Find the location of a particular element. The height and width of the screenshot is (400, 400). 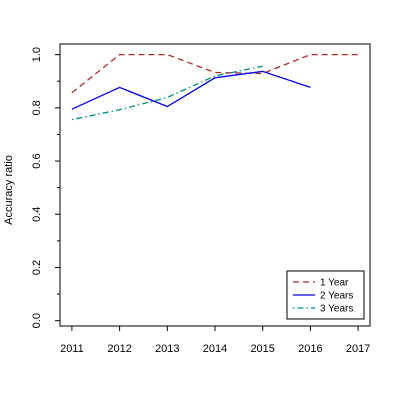

x-tick-label: 2014 is located at coordinates (215, 349).